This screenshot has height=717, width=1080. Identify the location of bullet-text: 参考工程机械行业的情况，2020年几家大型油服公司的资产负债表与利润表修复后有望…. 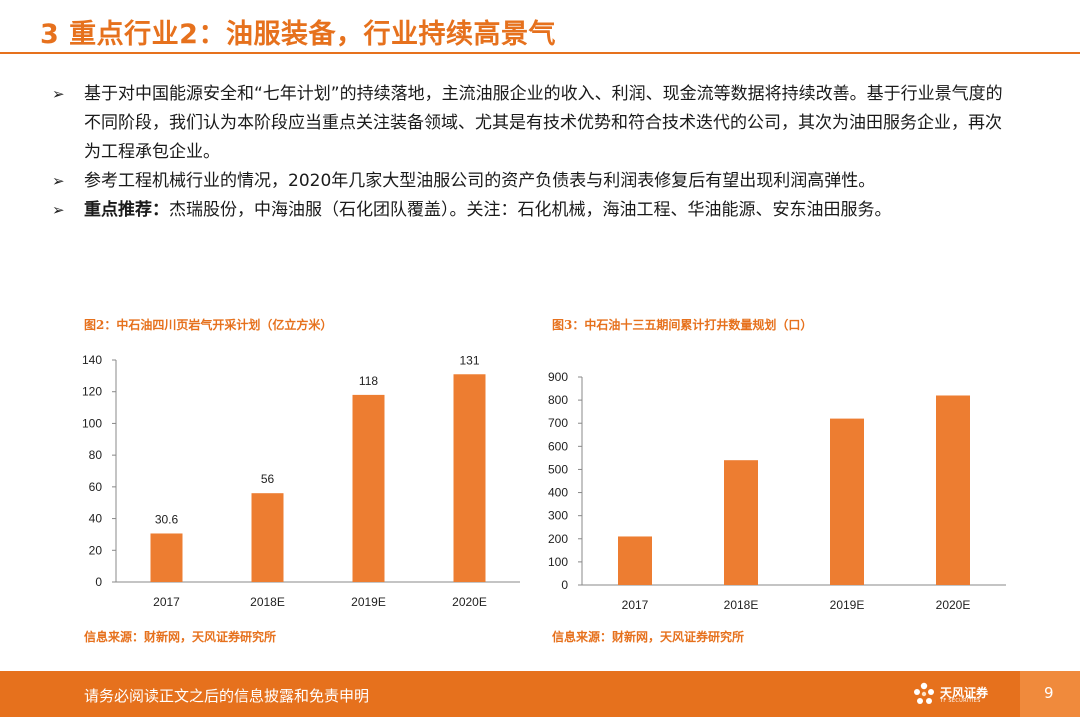
(480, 181).